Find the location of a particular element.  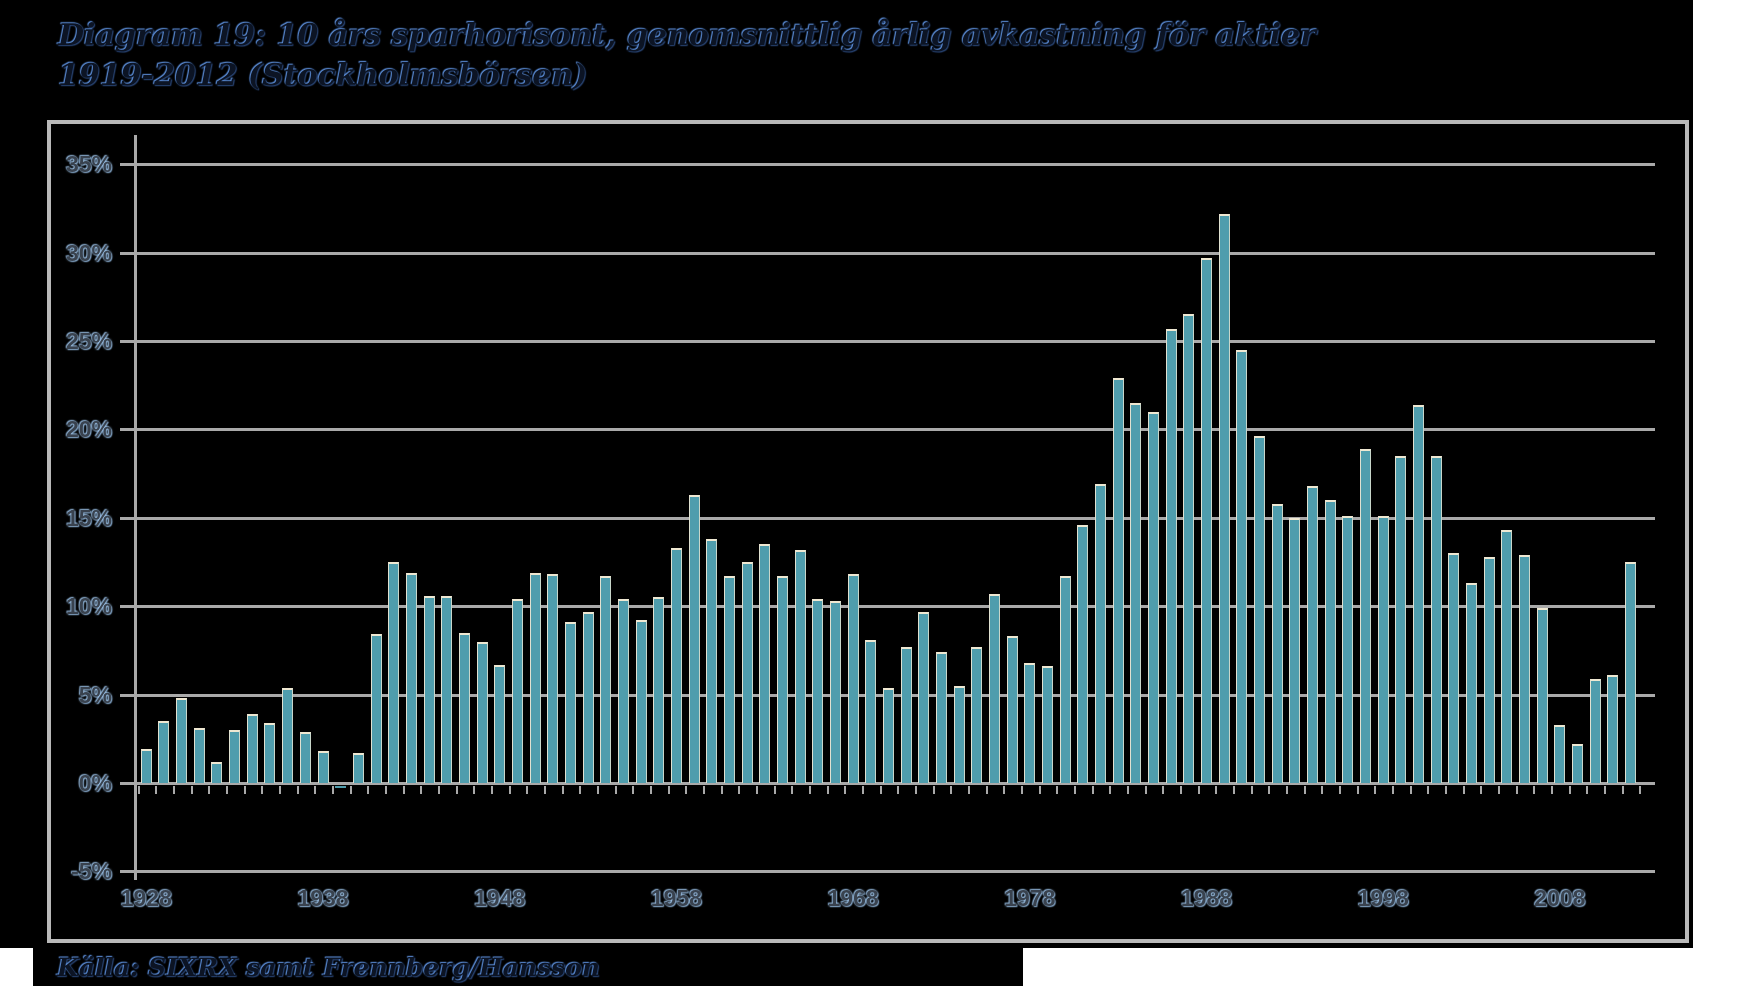

bar-1996 is located at coordinates (1348, 649).